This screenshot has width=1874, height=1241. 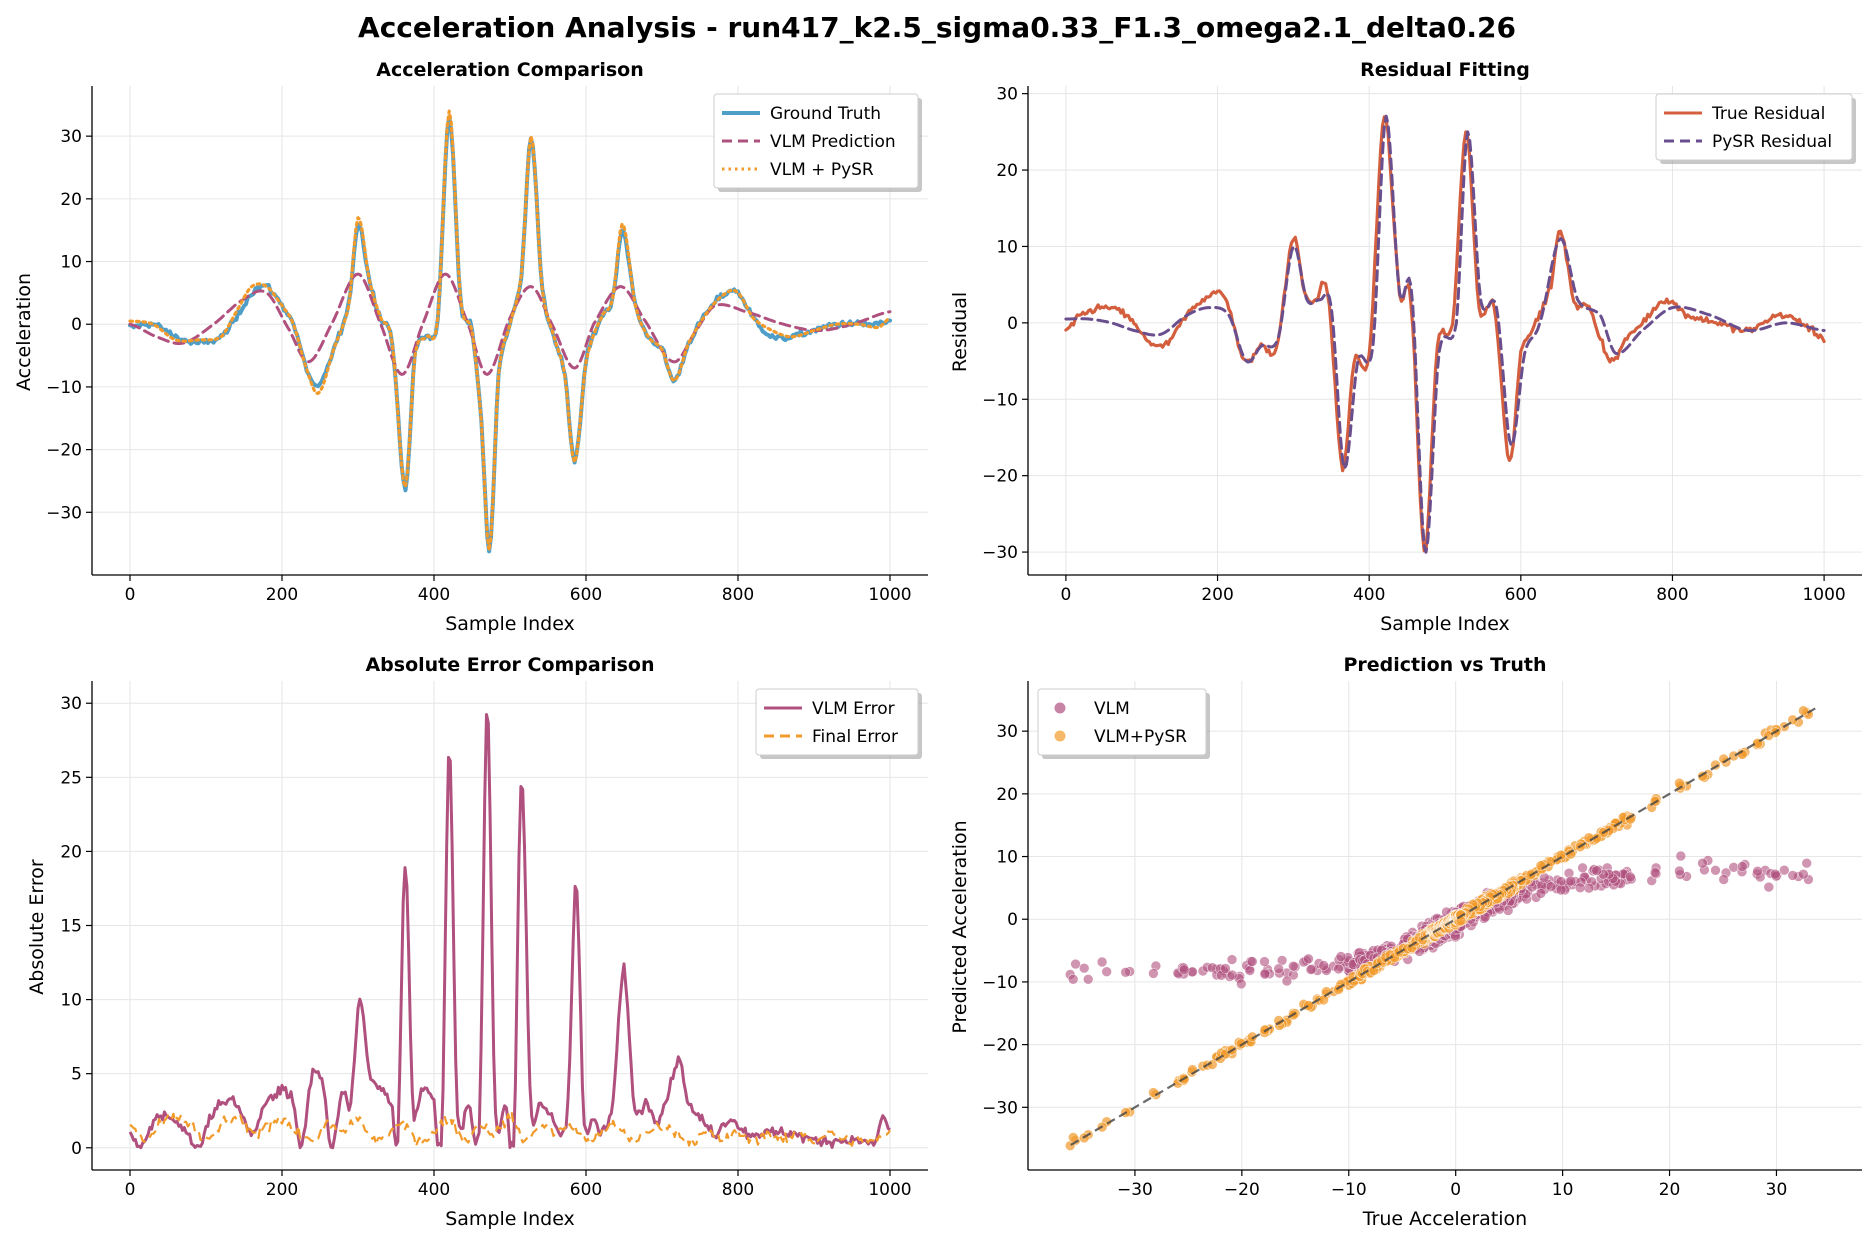 I want to click on x-tick-label: 30, so click(x=1777, y=1190).